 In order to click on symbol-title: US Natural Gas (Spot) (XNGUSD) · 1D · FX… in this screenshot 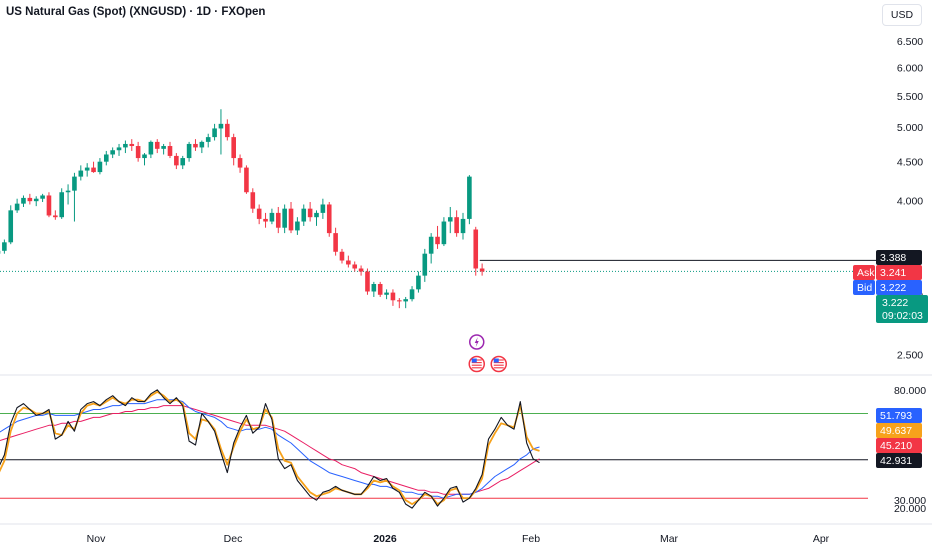, I will do `click(136, 12)`.